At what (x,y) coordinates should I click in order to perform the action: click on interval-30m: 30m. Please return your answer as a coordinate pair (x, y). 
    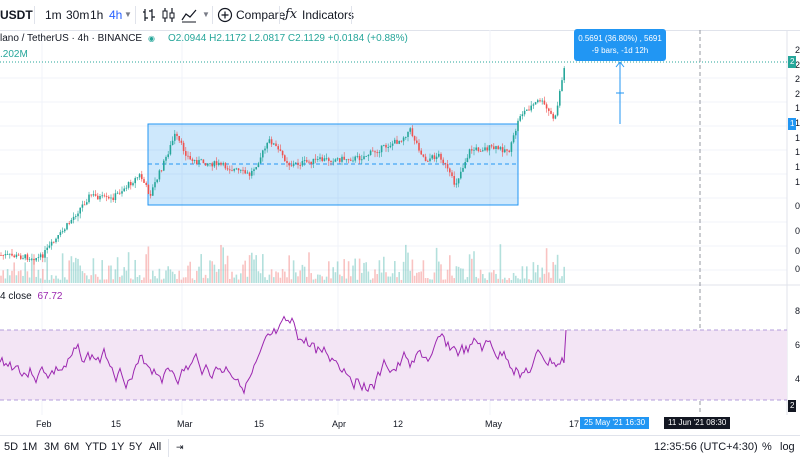
    Looking at the image, I should click on (78, 15).